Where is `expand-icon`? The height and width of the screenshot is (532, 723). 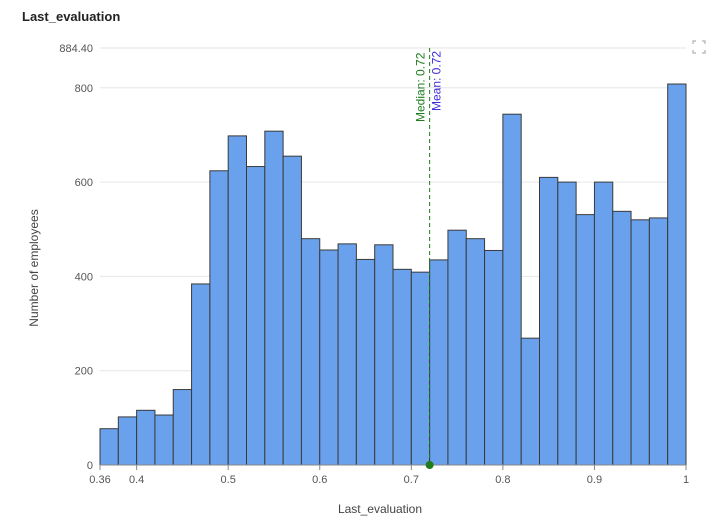
expand-icon is located at coordinates (699, 47).